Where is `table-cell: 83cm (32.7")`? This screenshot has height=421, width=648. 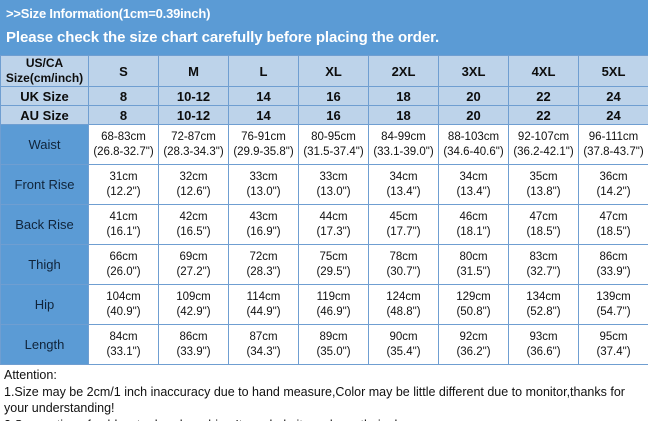
table-cell: 83cm (32.7") is located at coordinates (543, 264).